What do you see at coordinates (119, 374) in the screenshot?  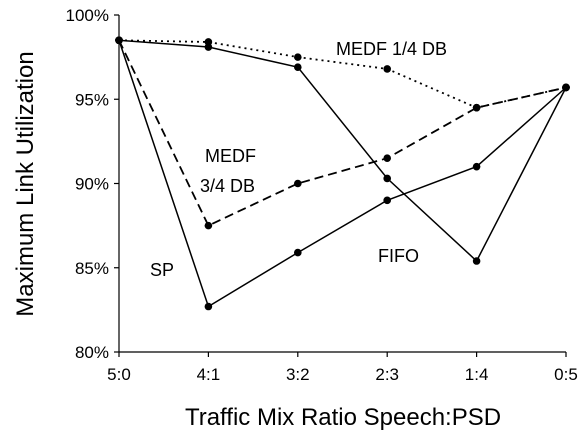 I see `x-tick-label: 5:0` at bounding box center [119, 374].